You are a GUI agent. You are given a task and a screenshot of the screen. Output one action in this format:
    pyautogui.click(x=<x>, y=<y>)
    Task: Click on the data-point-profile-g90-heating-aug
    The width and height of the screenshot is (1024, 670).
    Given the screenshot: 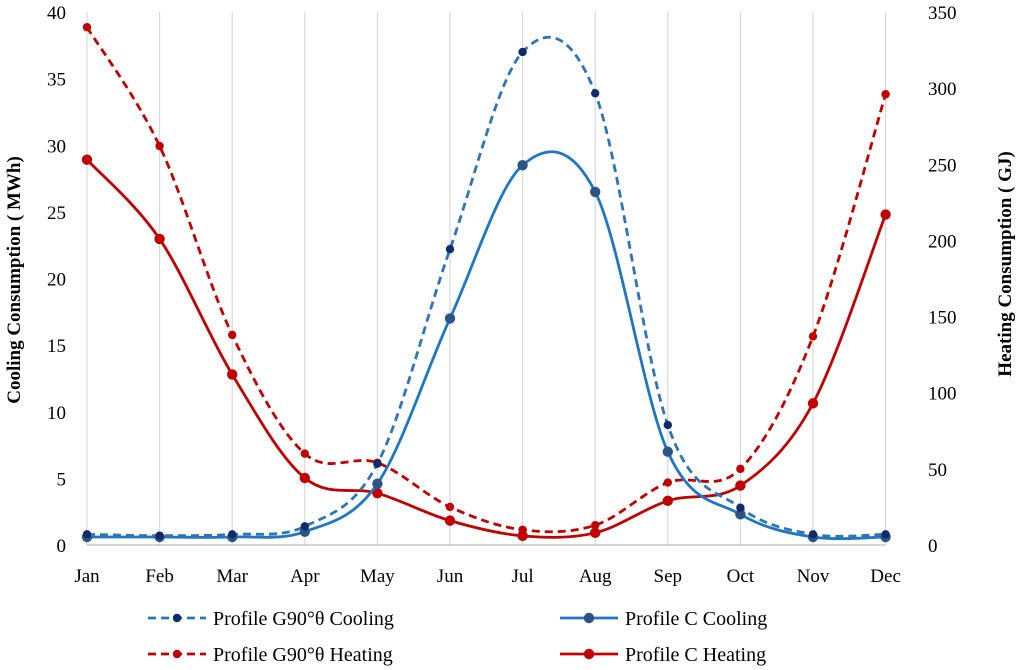 What is the action you would take?
    pyautogui.click(x=595, y=525)
    